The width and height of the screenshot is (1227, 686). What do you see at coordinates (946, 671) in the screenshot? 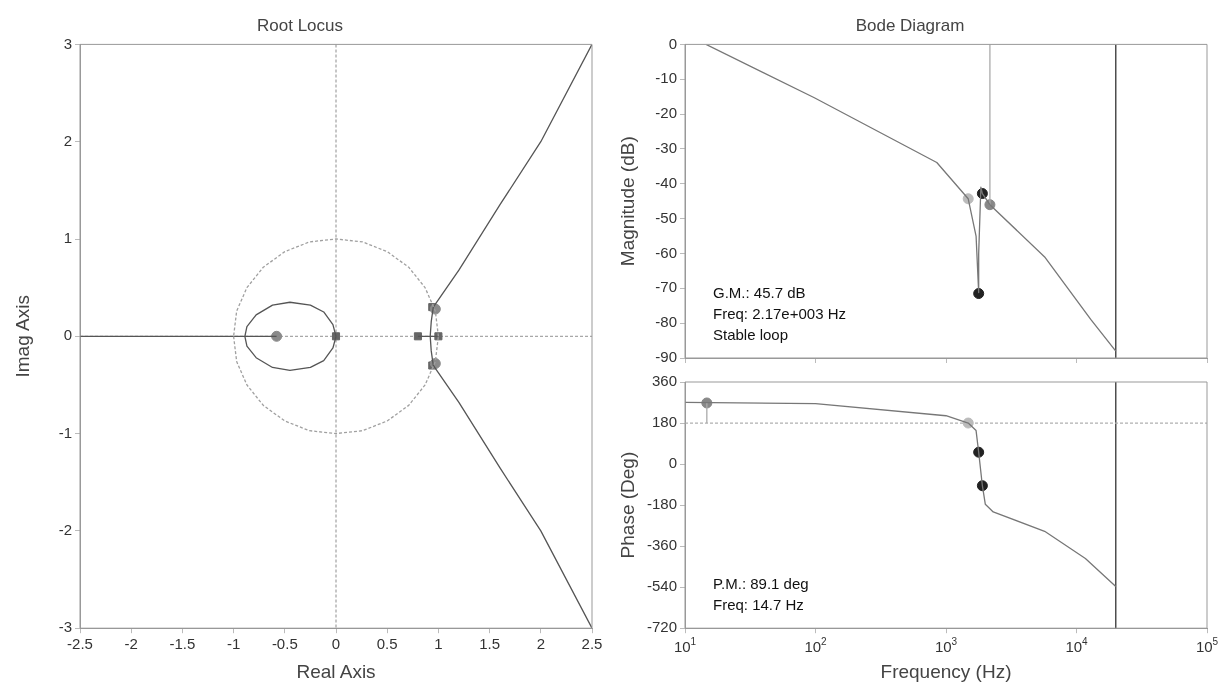
I see `x-axis-title: Frequency (Hz)` at bounding box center [946, 671].